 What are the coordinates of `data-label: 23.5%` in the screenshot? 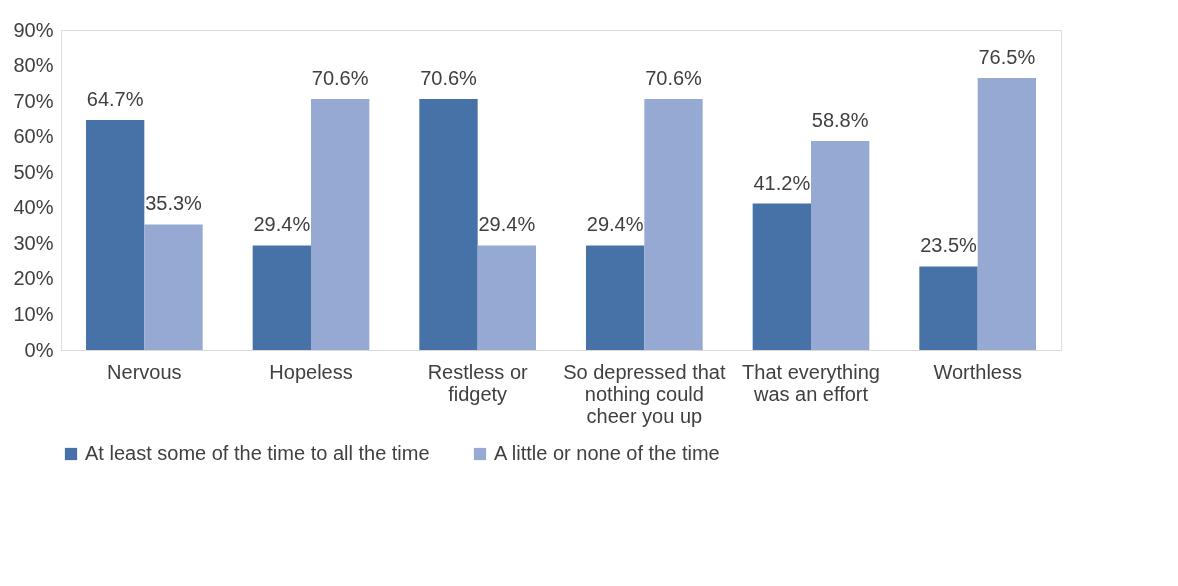 It's located at (949, 245).